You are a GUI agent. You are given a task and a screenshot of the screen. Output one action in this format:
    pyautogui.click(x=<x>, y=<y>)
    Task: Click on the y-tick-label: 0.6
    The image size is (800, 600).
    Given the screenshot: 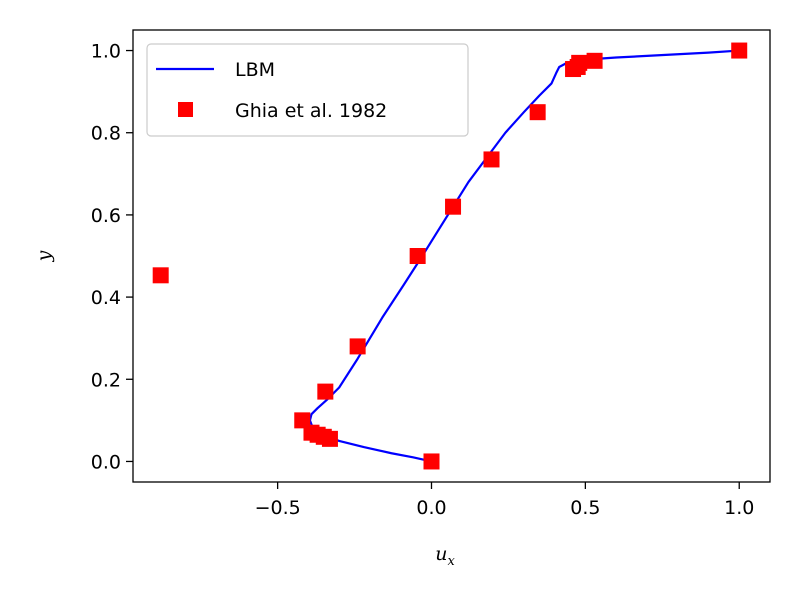 What is the action you would take?
    pyautogui.click(x=106, y=216)
    